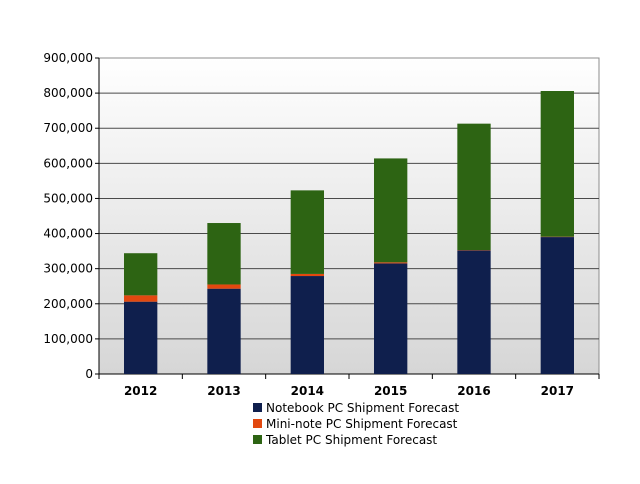 This screenshot has width=640, height=484. What do you see at coordinates (68, 58) in the screenshot?
I see `y-tick-label: 900,000` at bounding box center [68, 58].